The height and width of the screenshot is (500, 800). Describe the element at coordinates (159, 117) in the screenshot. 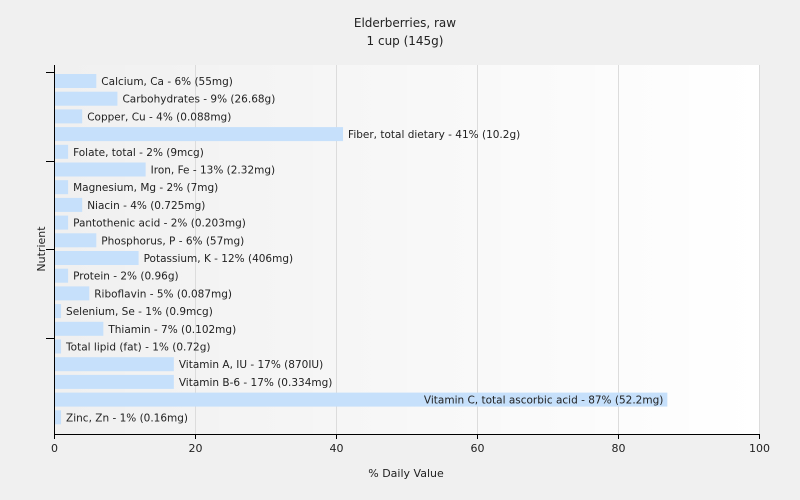

I see `bar-label: Copper, Cu - 4% (0.088mg)` at that location.